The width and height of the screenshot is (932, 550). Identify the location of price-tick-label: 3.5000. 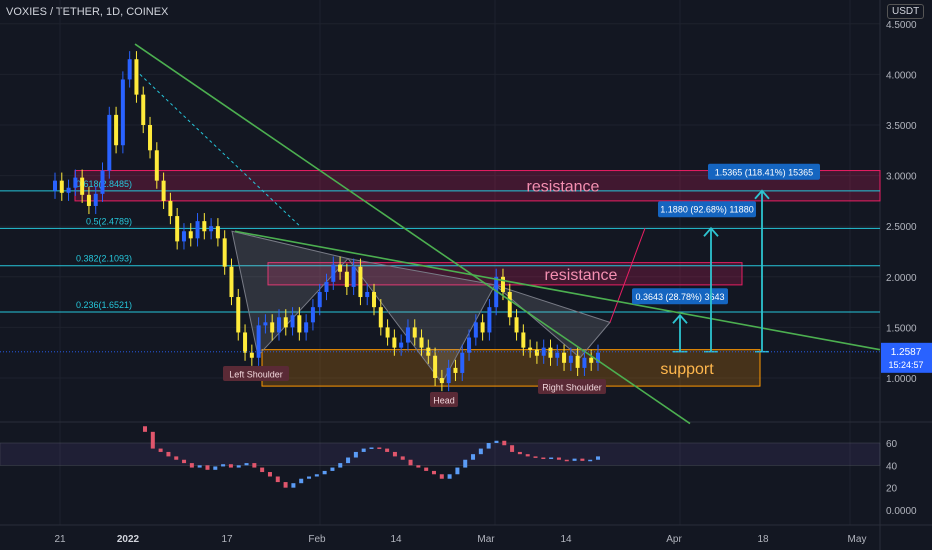
(901, 126).